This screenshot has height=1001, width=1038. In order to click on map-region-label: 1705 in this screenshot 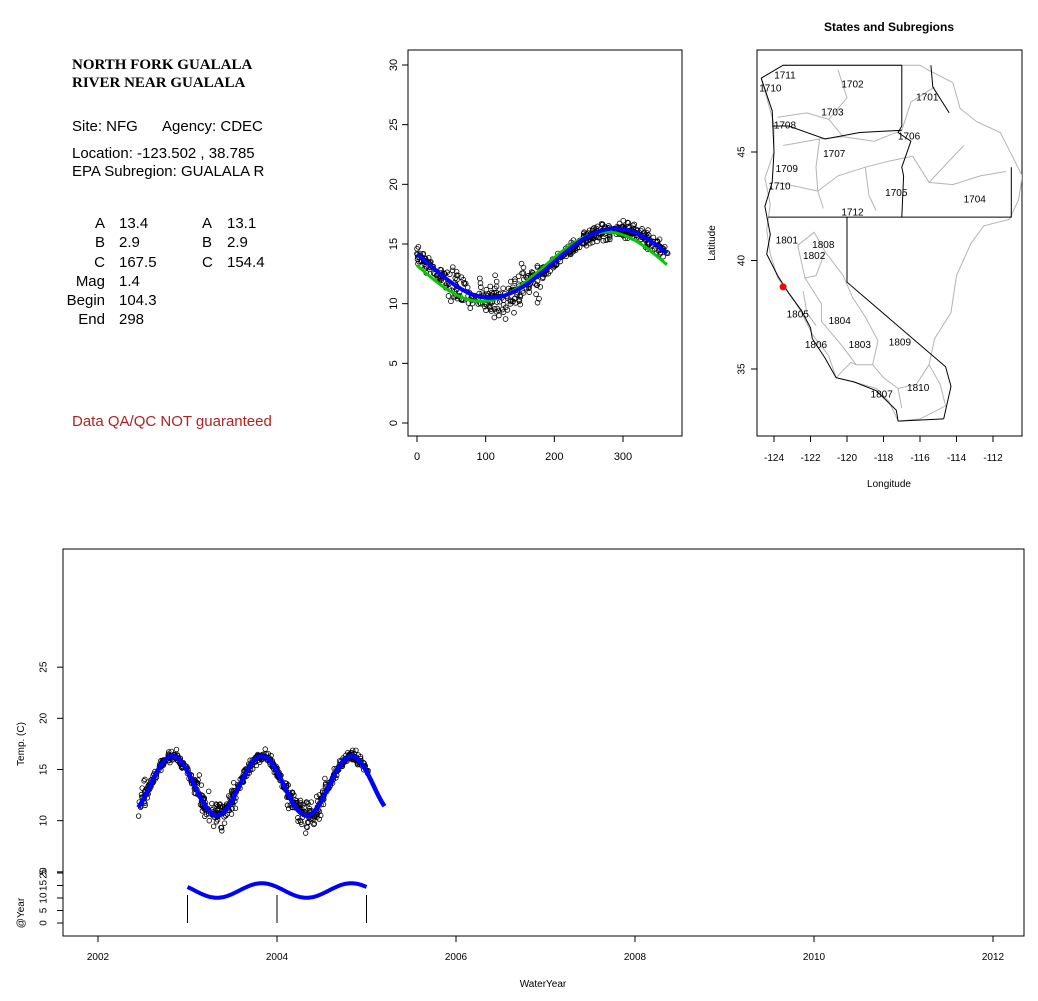, I will do `click(896, 193)`.